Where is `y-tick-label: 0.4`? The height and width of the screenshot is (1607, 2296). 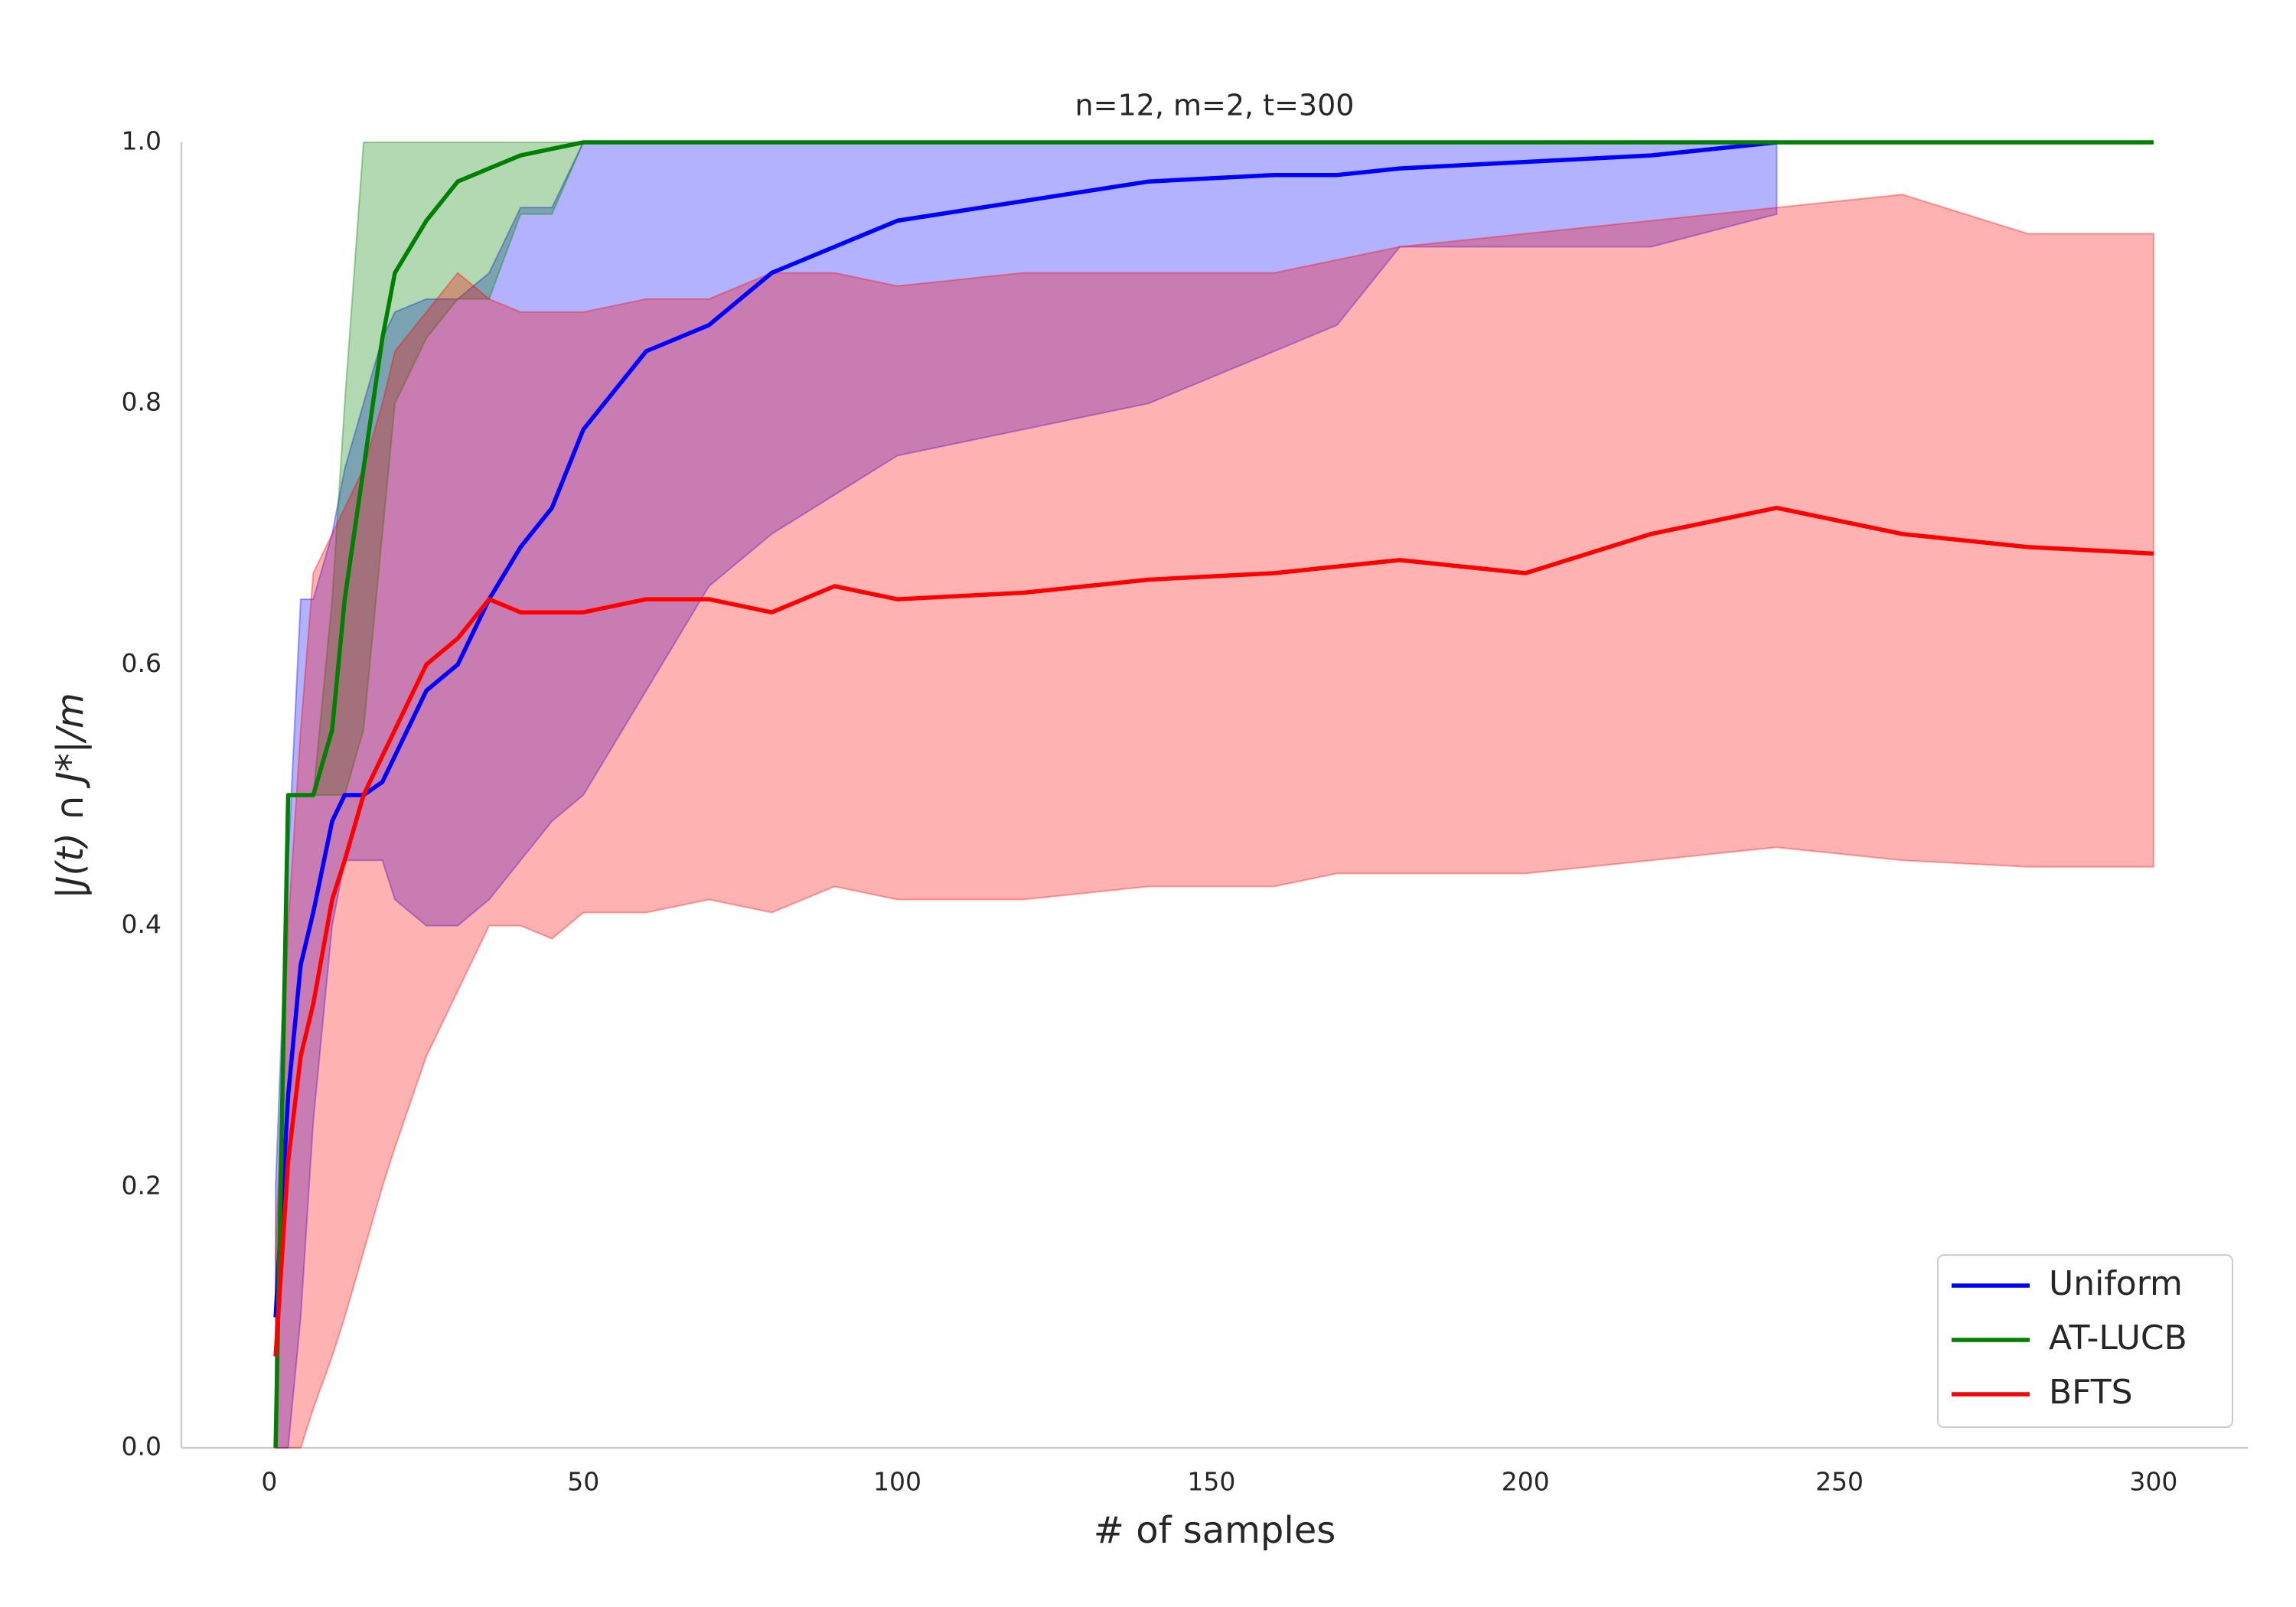 y-tick-label: 0.4 is located at coordinates (141, 924).